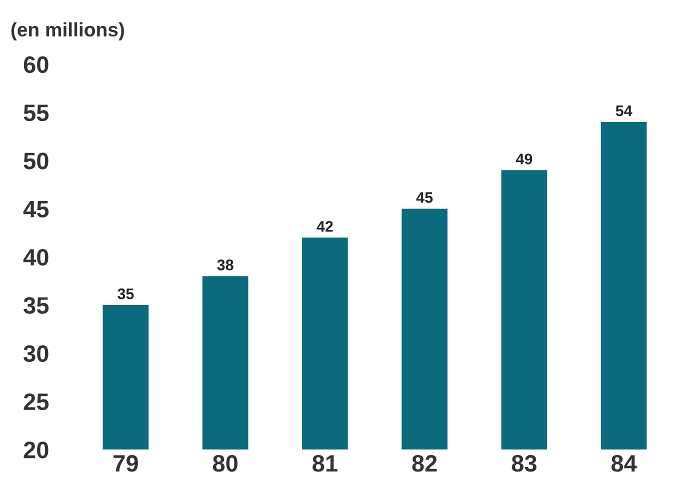 This screenshot has width=694, height=494. I want to click on y-tick-label: 55, so click(36, 113).